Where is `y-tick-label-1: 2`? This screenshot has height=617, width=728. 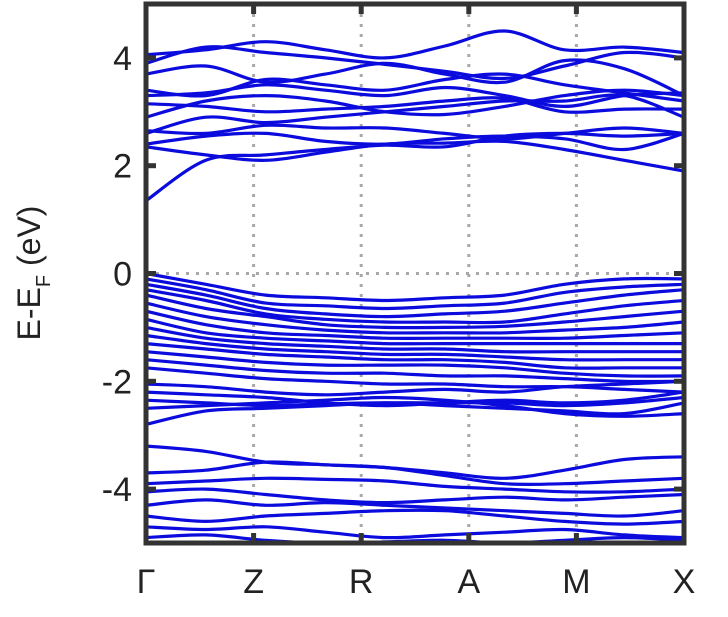 y-tick-label-1: 2 is located at coordinates (122, 167).